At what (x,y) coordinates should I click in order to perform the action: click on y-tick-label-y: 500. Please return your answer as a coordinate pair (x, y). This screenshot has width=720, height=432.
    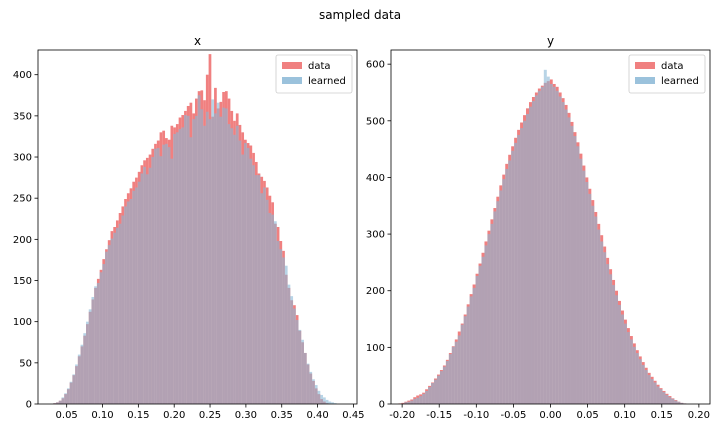
    Looking at the image, I should click on (375, 121).